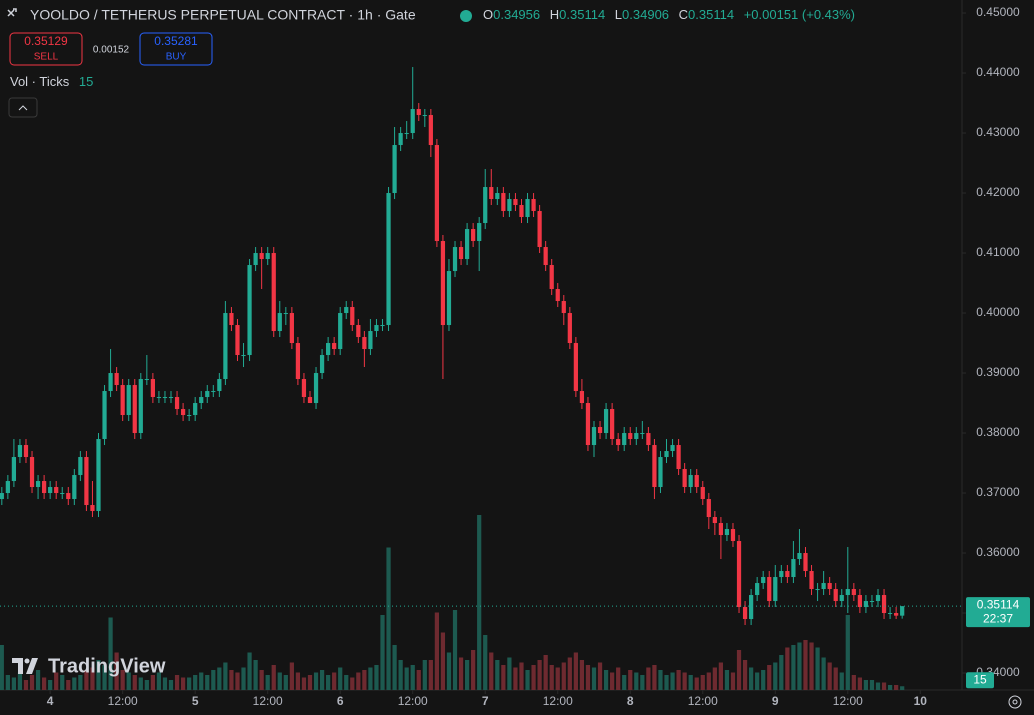 This screenshot has width=1034, height=715. What do you see at coordinates (998, 492) in the screenshot?
I see `y-tick-label: 0.37000` at bounding box center [998, 492].